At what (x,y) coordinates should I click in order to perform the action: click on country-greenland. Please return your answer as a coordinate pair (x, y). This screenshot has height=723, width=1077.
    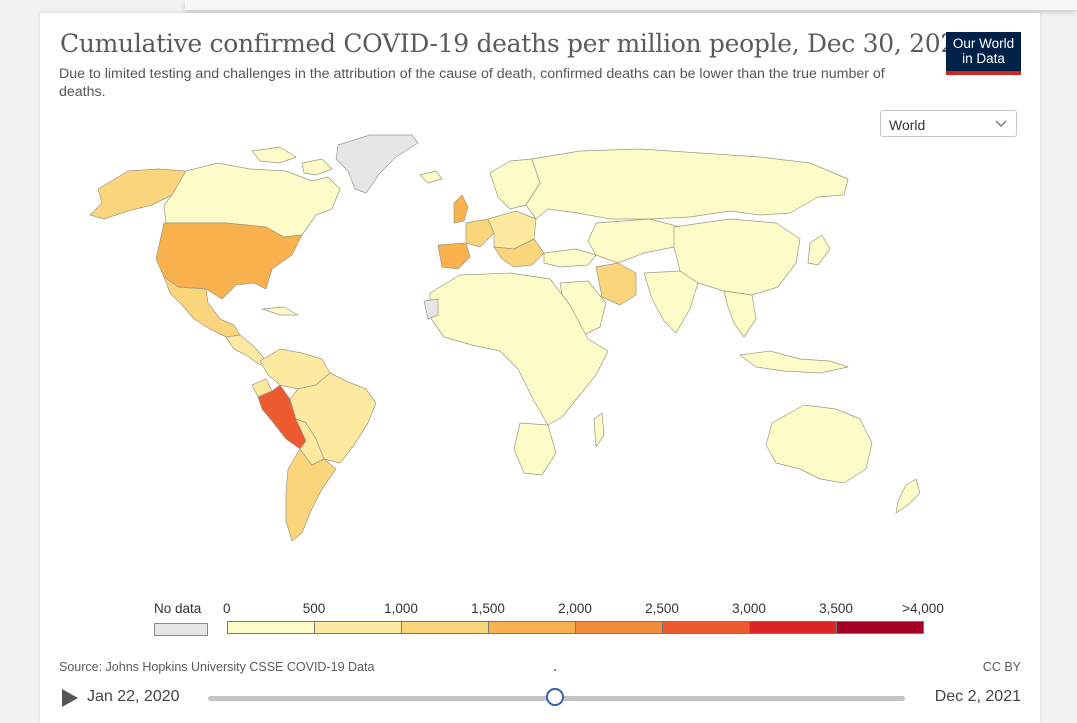
    Looking at the image, I should click on (377, 164).